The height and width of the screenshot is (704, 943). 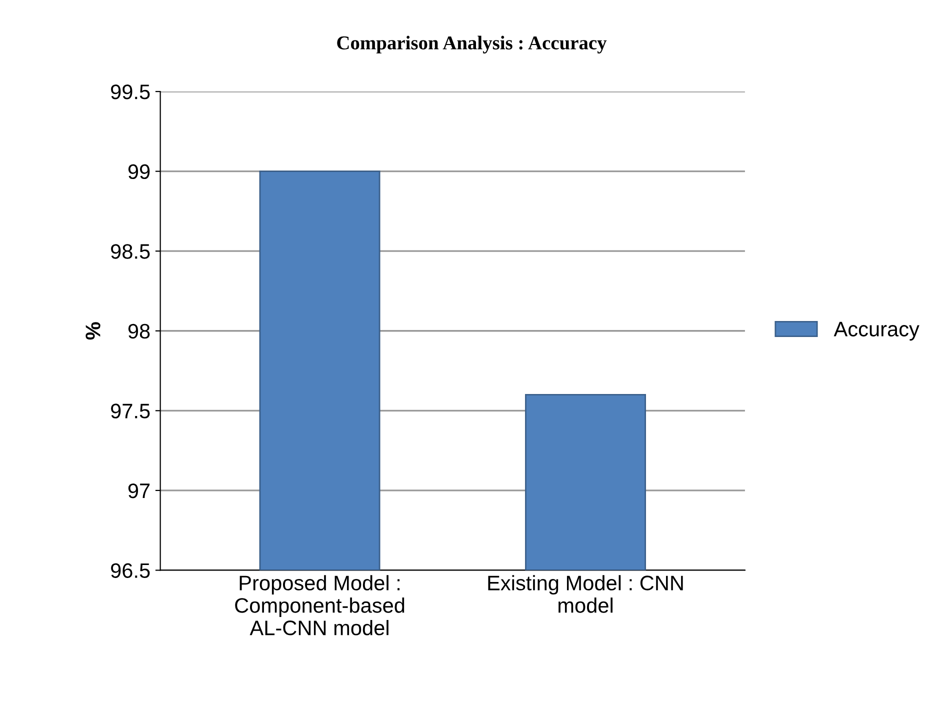 I want to click on legend-label: Accuracy, so click(x=877, y=331).